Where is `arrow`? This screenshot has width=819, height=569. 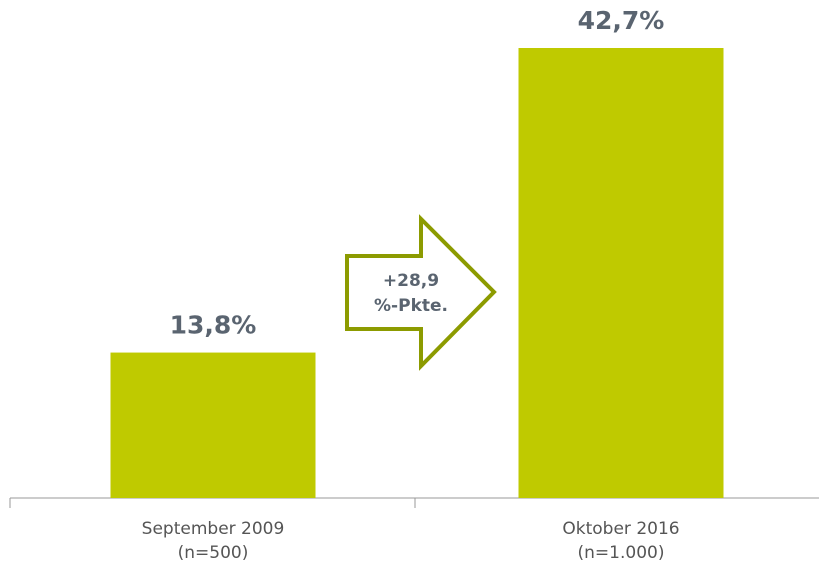 arrow is located at coordinates (421, 292).